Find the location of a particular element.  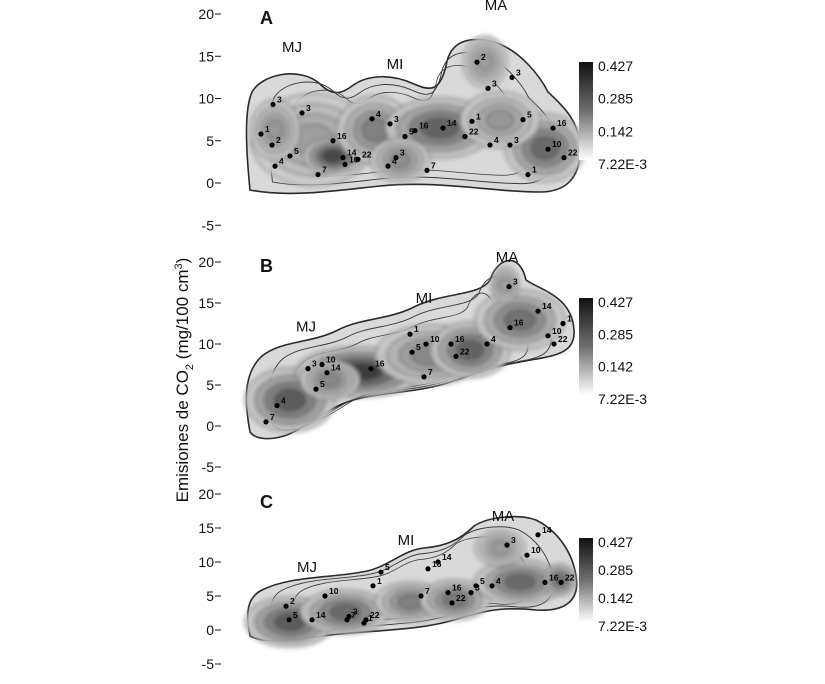

density-field is located at coordinates (415, 115).